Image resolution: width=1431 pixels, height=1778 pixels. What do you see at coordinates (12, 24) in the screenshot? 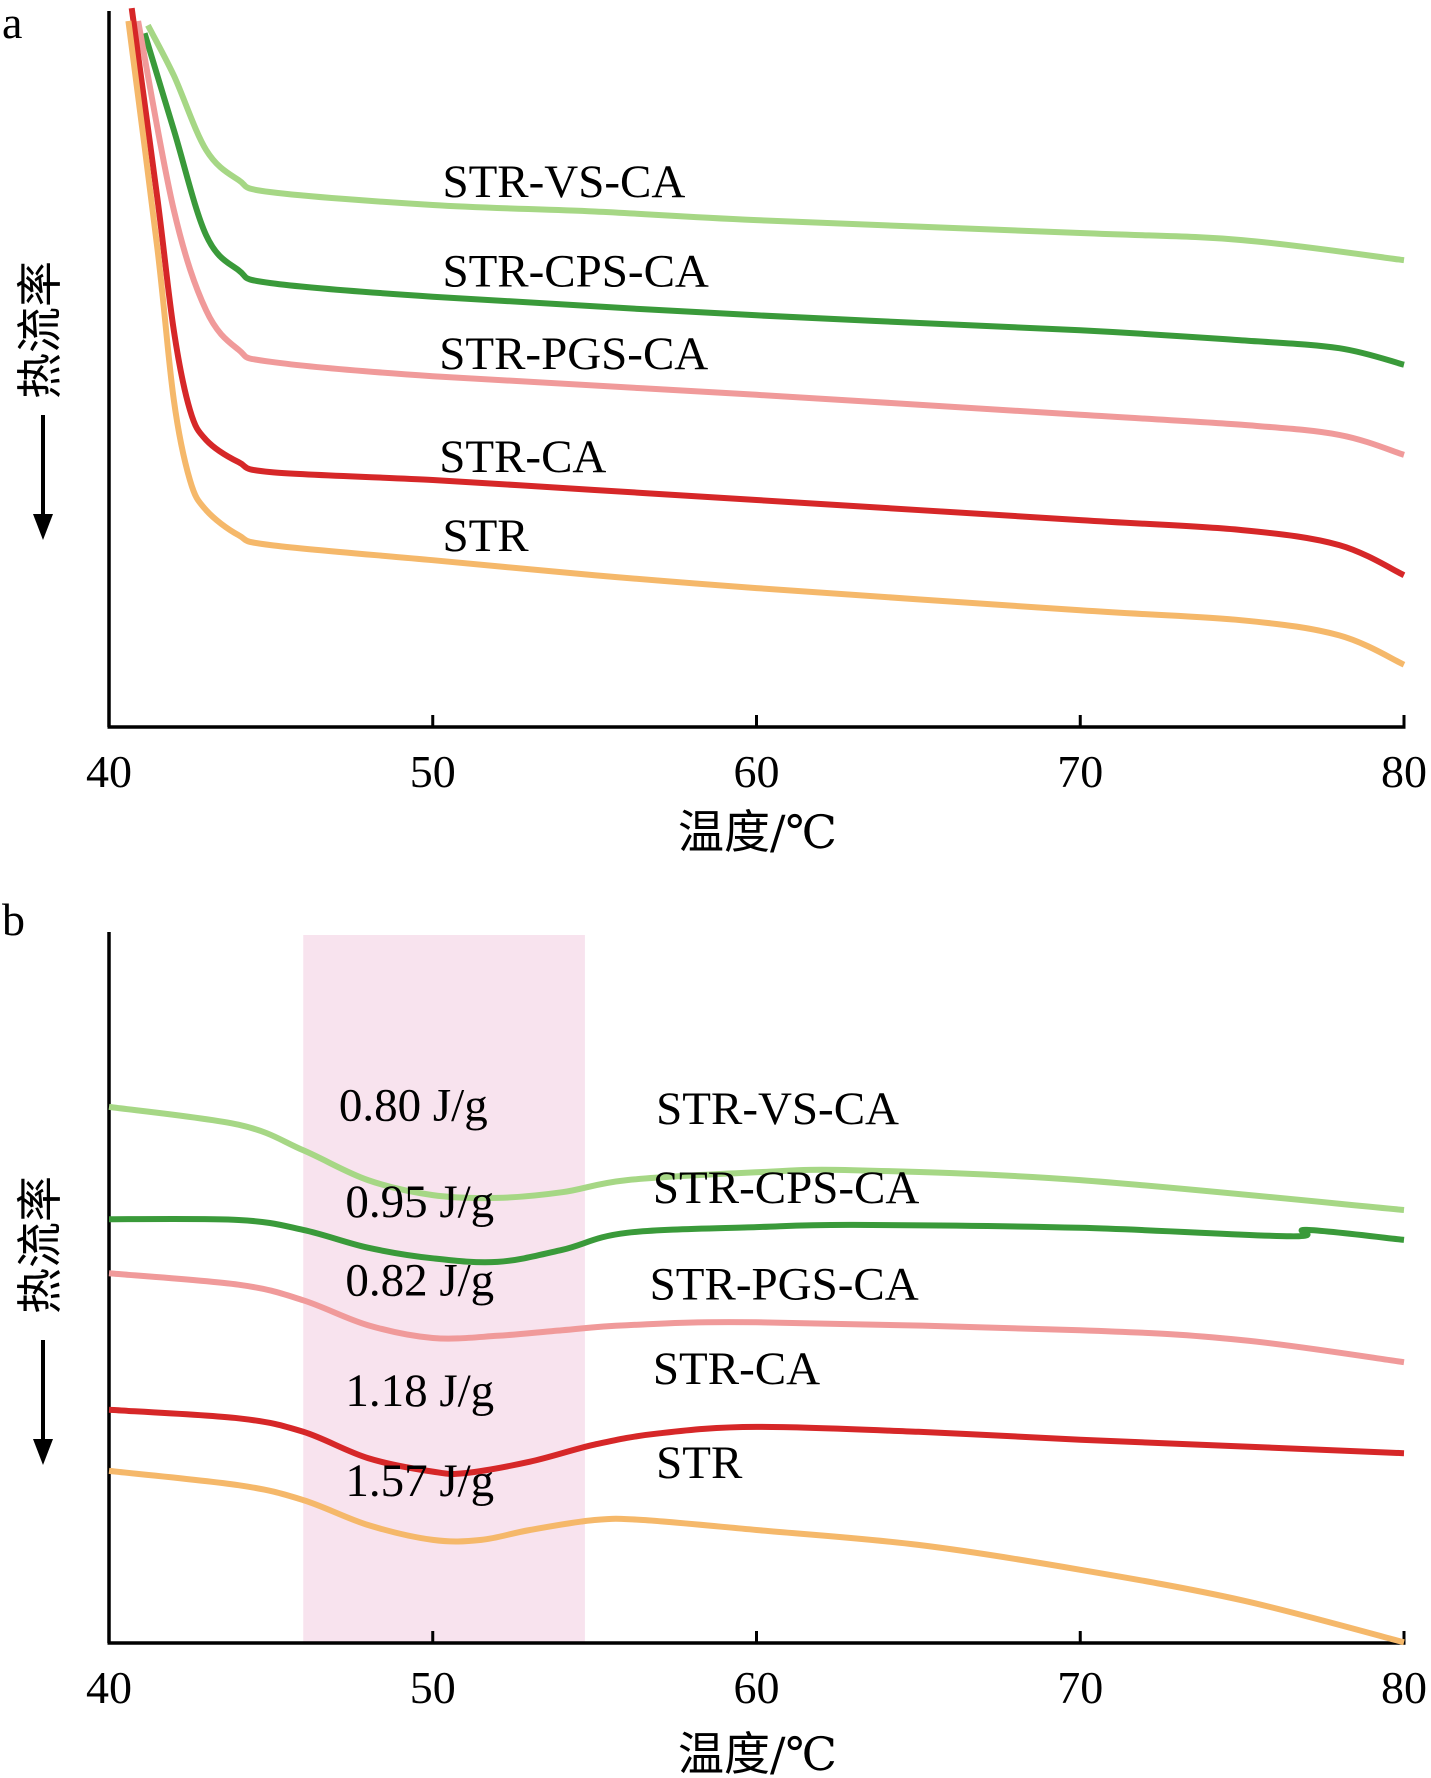
I see `panel-letter: a` at bounding box center [12, 24].